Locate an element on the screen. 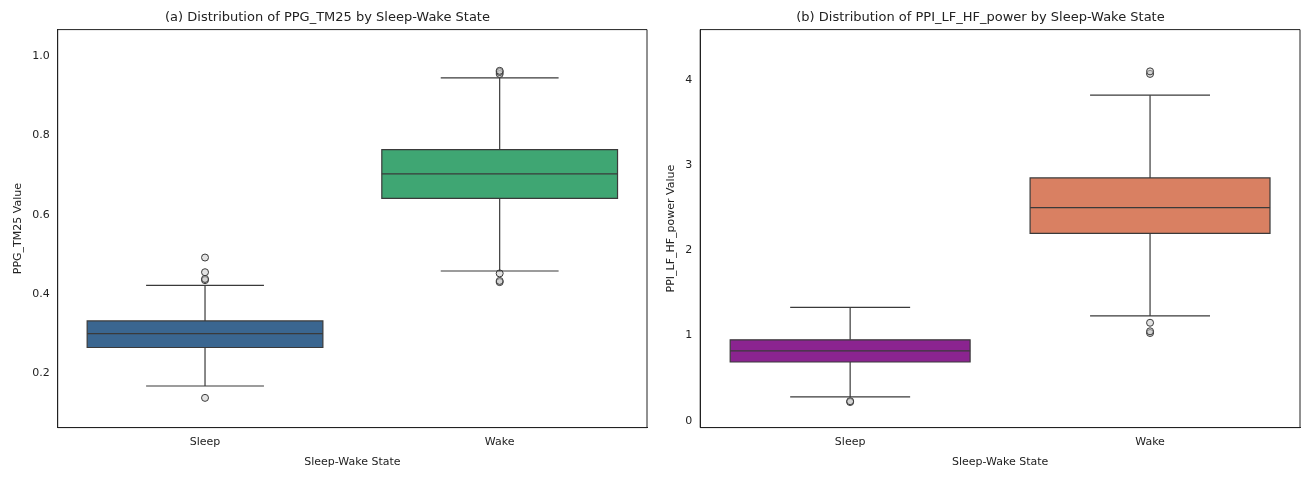 The height and width of the screenshot is (477, 1314). y-tick-label: 0.4 is located at coordinates (41, 293).